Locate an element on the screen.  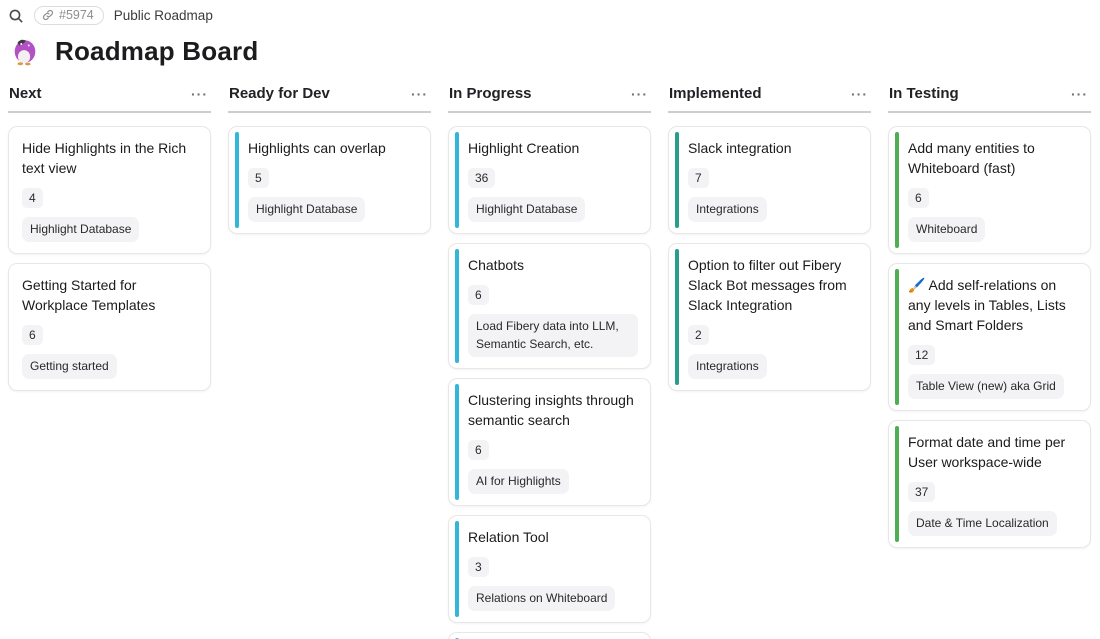
entity-reference-pill: #5974 is located at coordinates (69, 15).